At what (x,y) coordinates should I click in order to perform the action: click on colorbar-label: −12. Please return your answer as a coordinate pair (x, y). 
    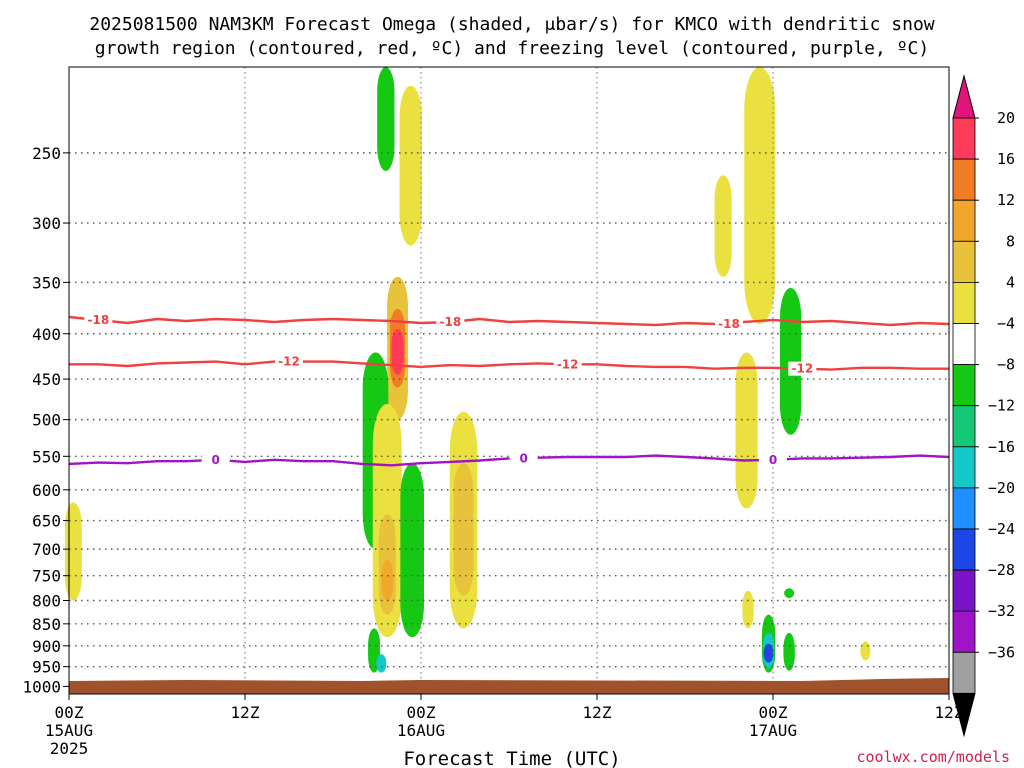
    Looking at the image, I should click on (1001, 406).